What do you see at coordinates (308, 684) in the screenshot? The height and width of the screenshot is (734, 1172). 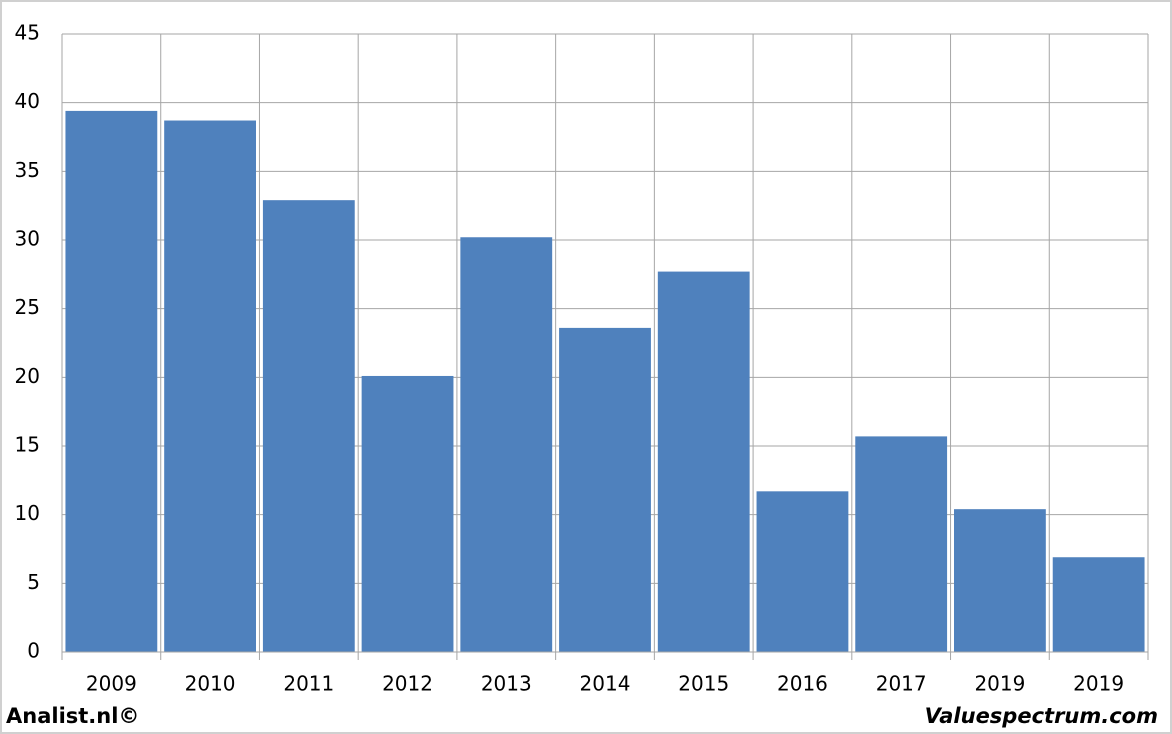 I see `x-tick-label: 2011` at bounding box center [308, 684].